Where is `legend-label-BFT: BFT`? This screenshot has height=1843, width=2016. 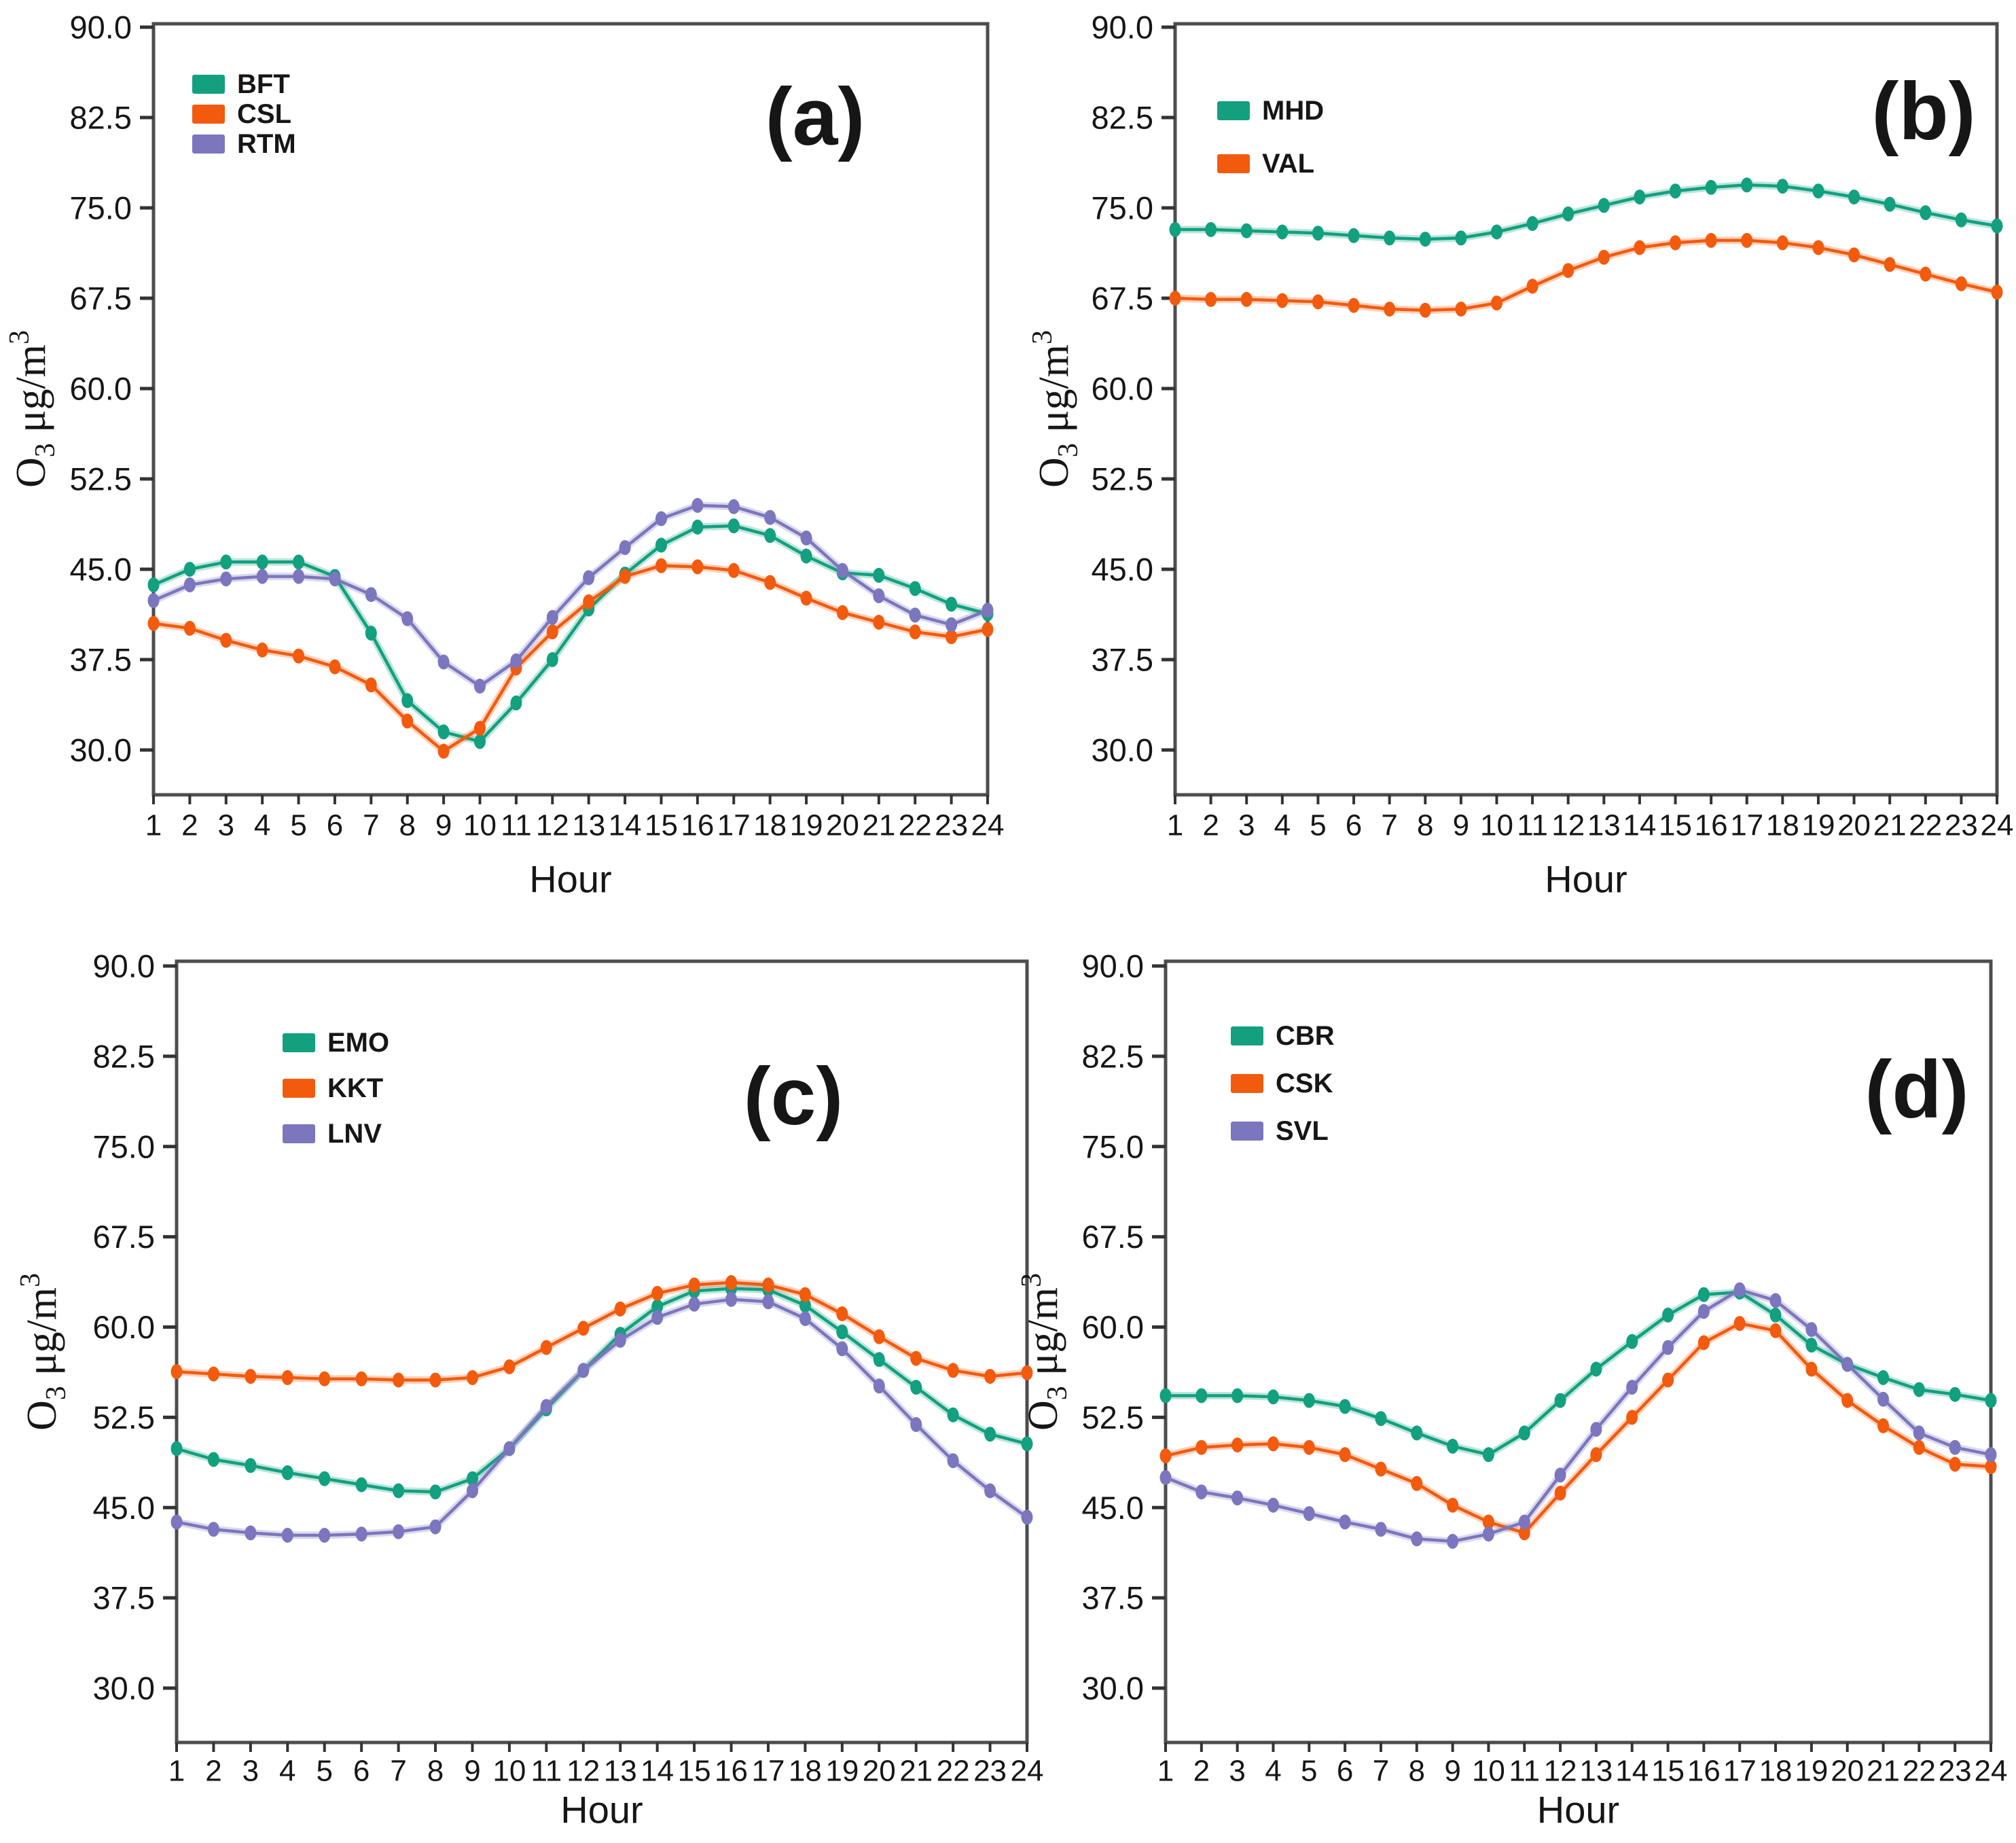
legend-label-BFT: BFT is located at coordinates (263, 84).